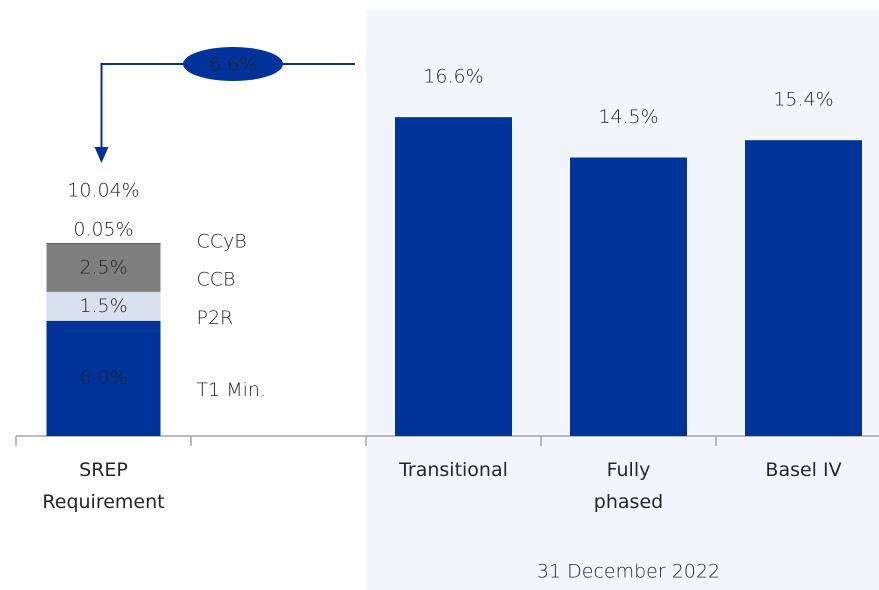  I want to click on segment-label: 6.0%, so click(103, 378).